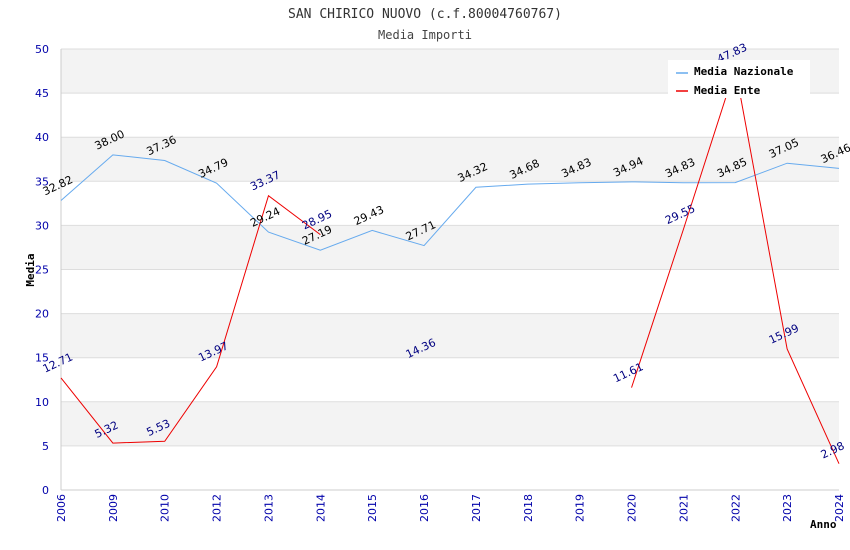 Image resolution: width=850 pixels, height=550 pixels. What do you see at coordinates (42, 49) in the screenshot?
I see `y-tick-label: 50` at bounding box center [42, 49].